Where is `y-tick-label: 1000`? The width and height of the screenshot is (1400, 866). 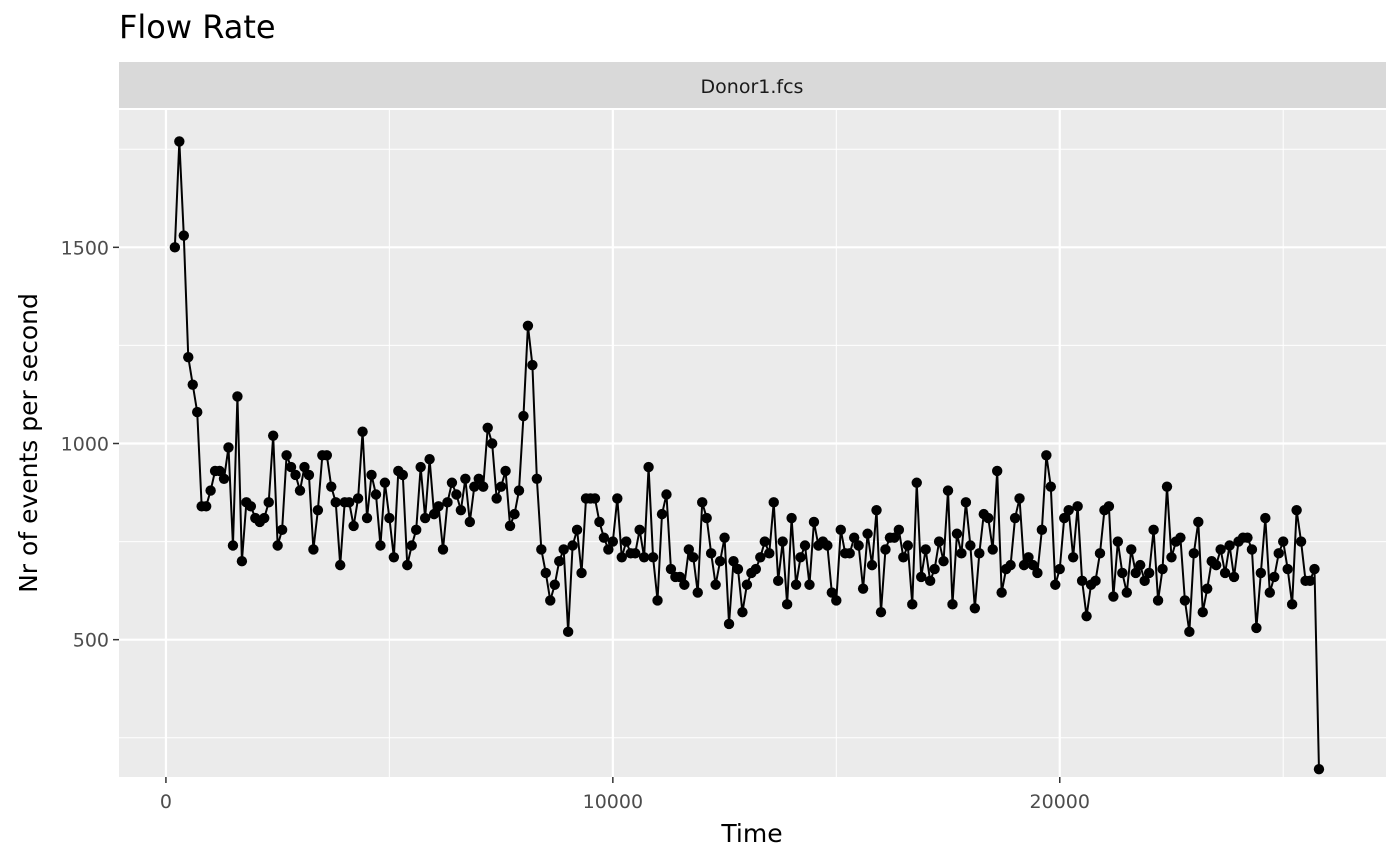 y-tick-label: 1000 is located at coordinates (85, 445).